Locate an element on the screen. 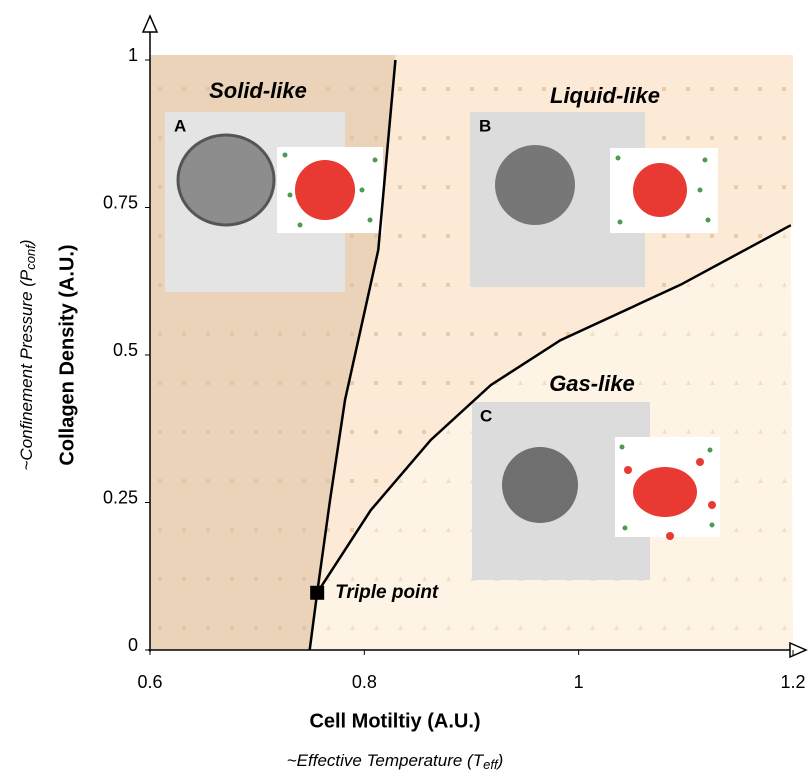 The image size is (812, 776). panel-label: C is located at coordinates (486, 415).